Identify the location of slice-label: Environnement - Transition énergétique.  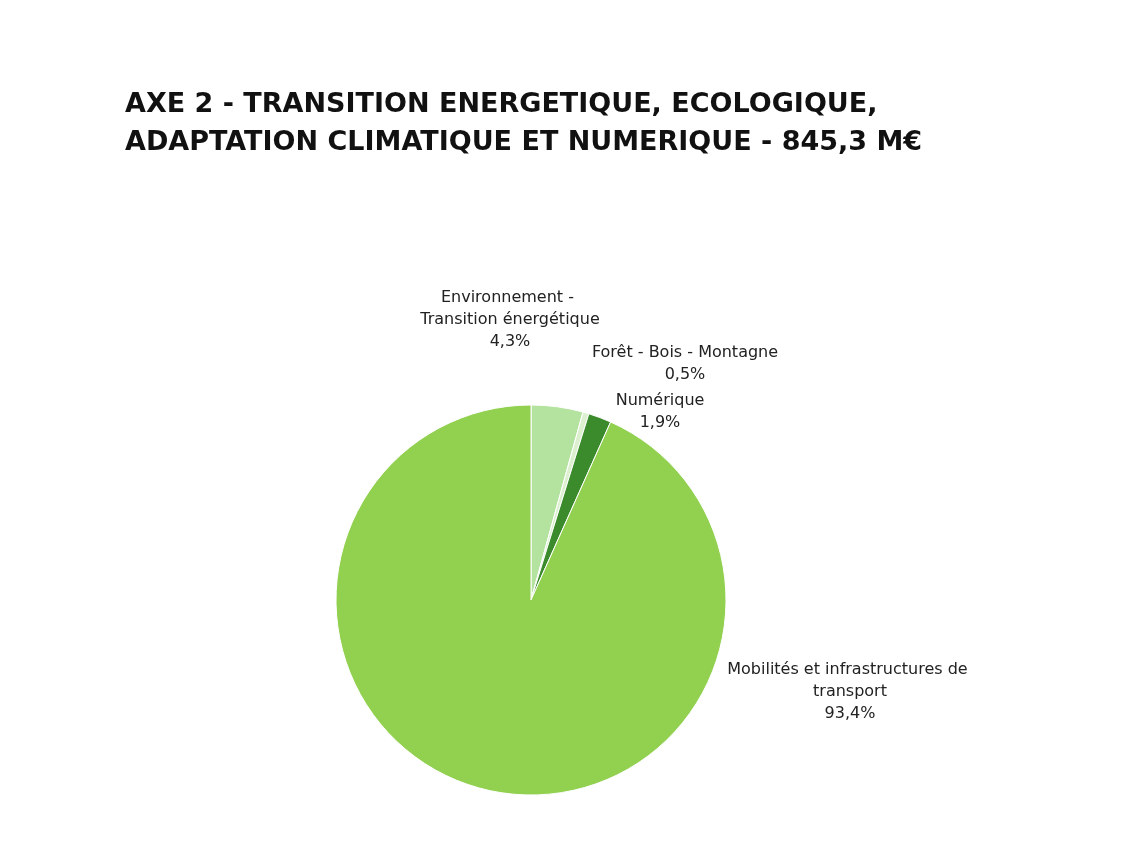
(509, 307).